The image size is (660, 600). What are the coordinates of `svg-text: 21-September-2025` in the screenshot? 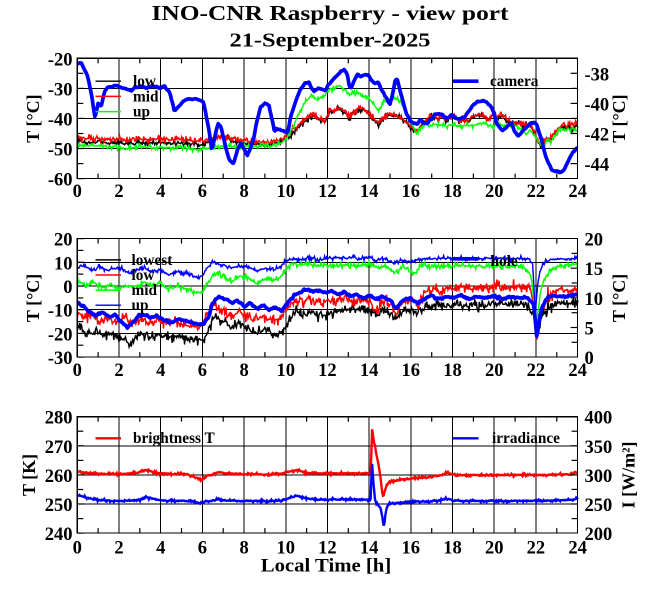 It's located at (330, 41).